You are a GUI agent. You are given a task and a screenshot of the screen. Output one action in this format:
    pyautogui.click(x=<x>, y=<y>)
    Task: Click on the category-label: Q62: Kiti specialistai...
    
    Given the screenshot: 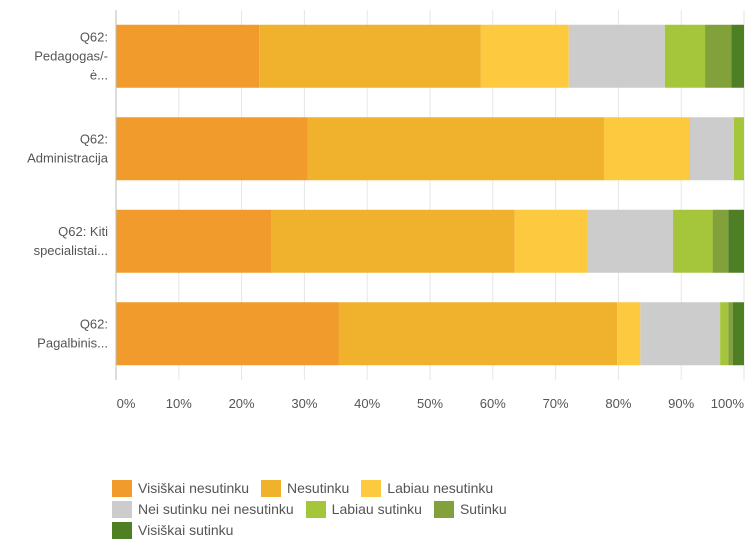 What is the action you would take?
    pyautogui.click(x=71, y=241)
    